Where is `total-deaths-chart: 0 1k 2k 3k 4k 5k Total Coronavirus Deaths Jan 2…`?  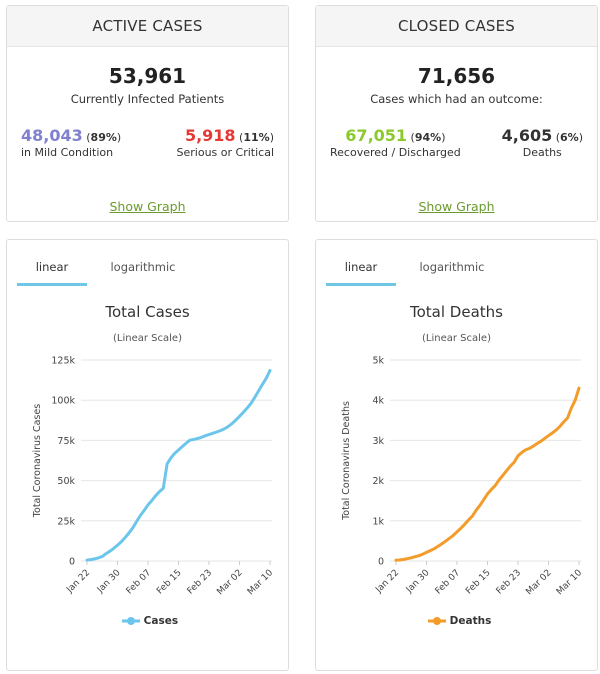
total-deaths-chart: 0 1k 2k 3k 4k 5k Total Coronavirus Deaths Jan 2… is located at coordinates (462, 477).